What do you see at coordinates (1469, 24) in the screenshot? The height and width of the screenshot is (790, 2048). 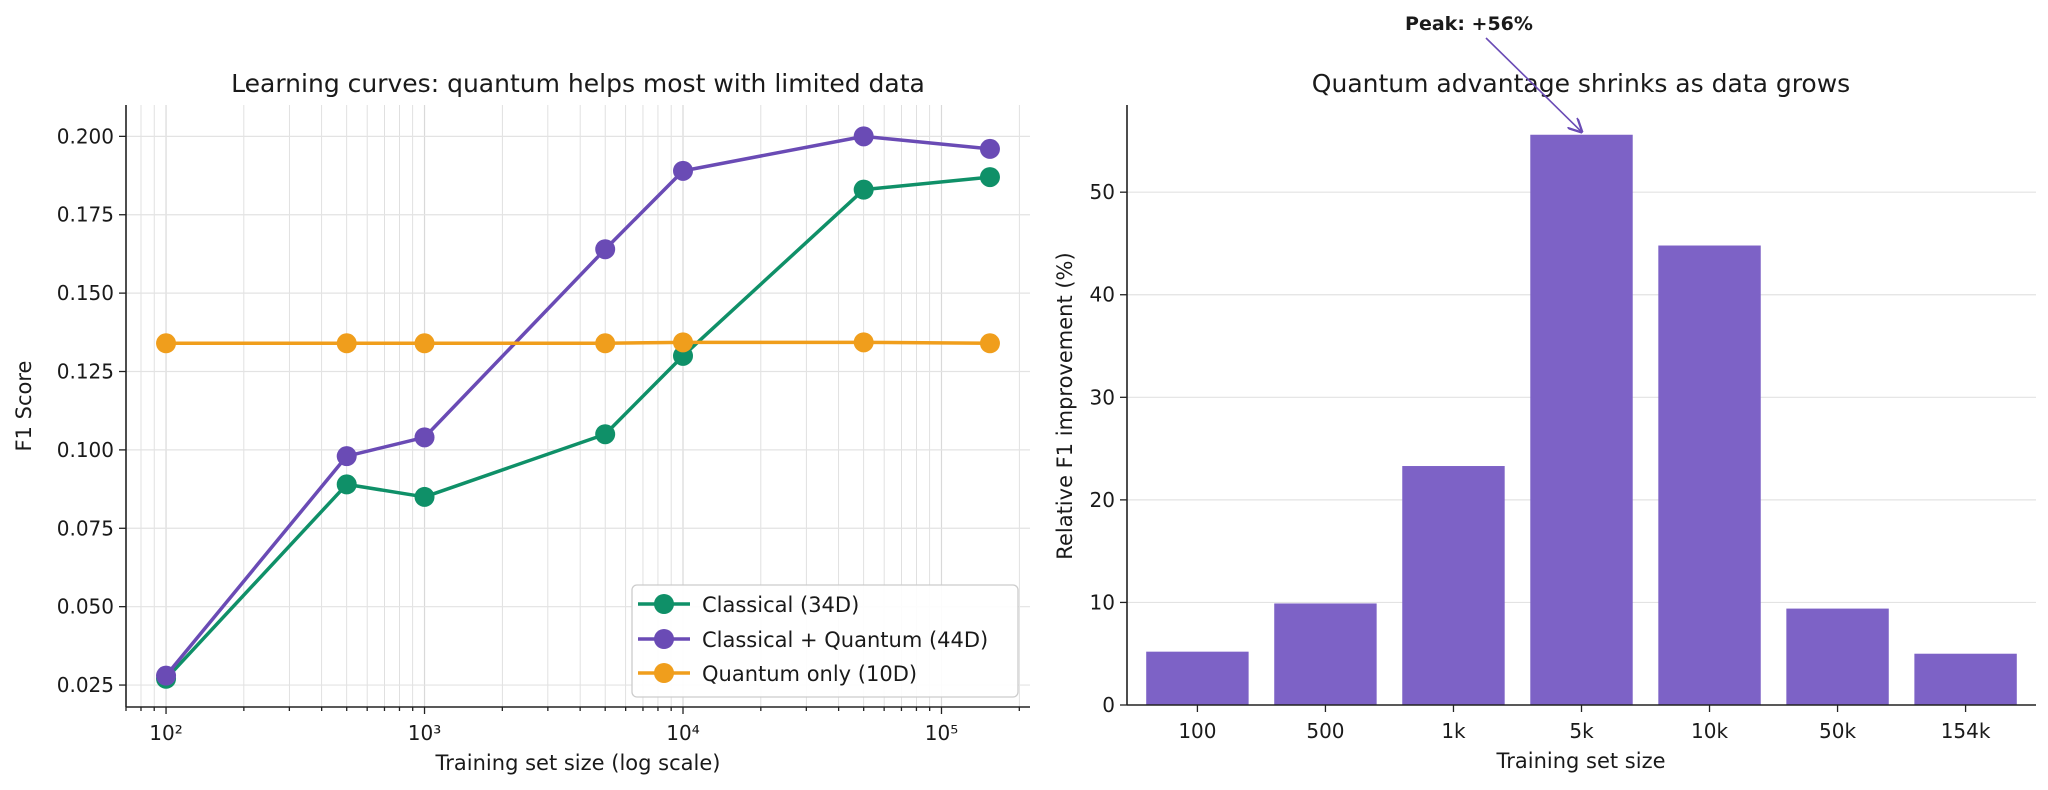 I see `peak-annotation-label: Peak: +56%` at bounding box center [1469, 24].